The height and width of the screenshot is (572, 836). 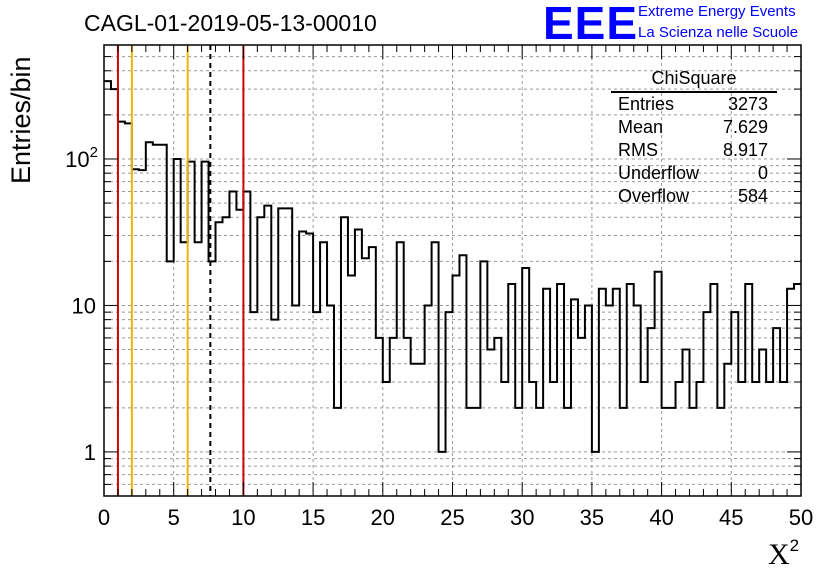 I want to click on x-tick-label: 35, so click(x=592, y=517).